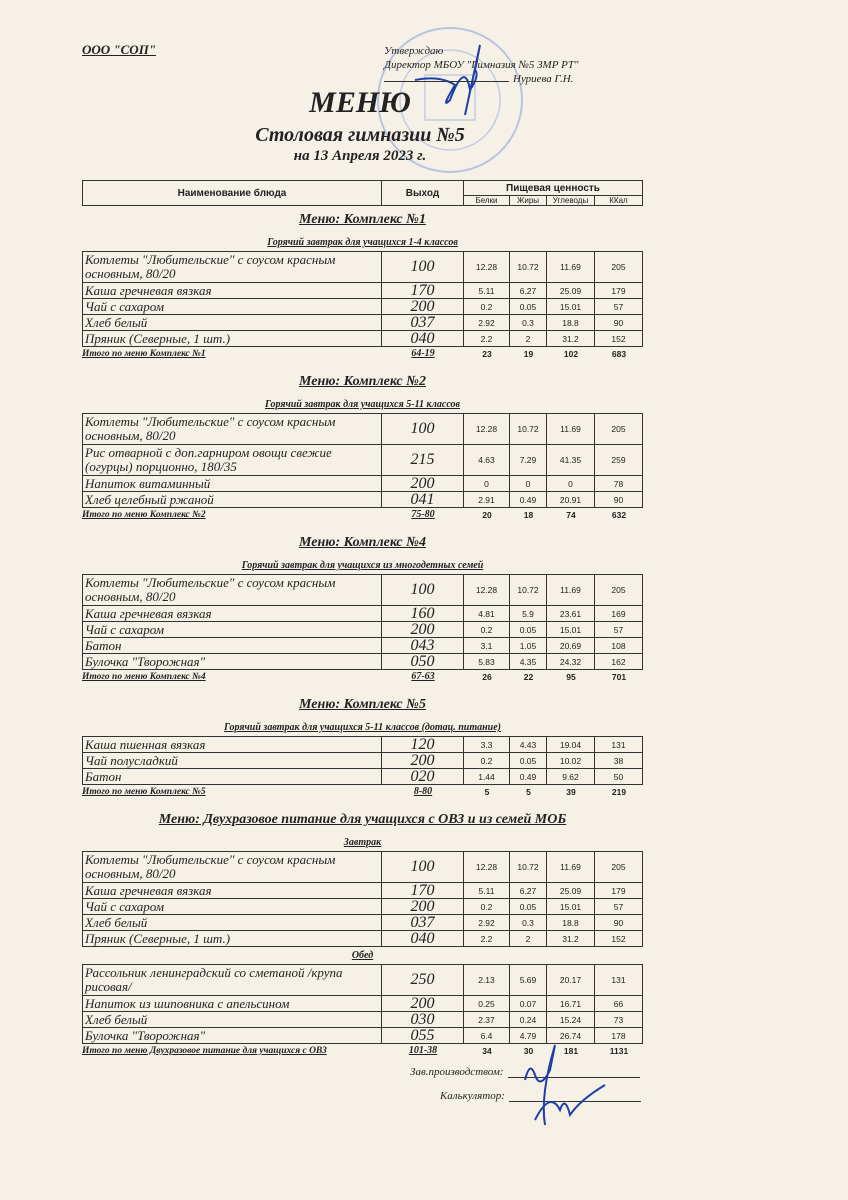  I want to click on dish-proteins: 6.4, so click(486, 1035).